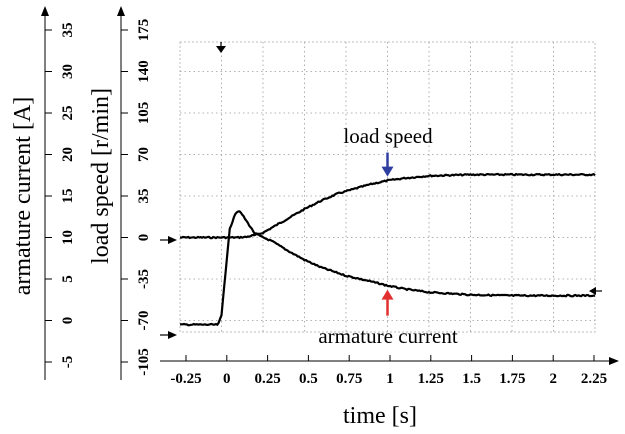  I want to click on speed-axis-arrow, so click(121, 11).